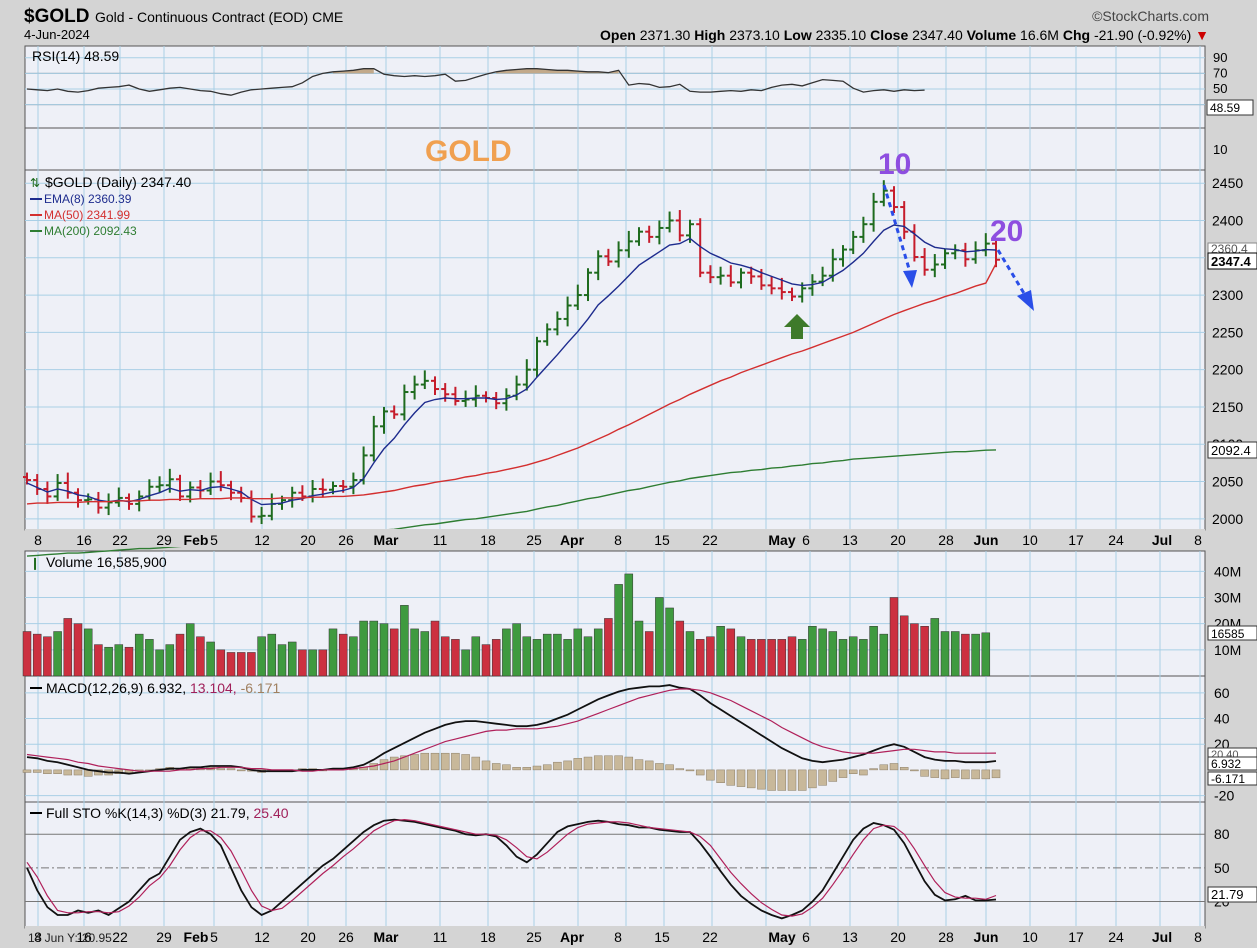  I want to click on macd-tick-label: 40, so click(1222, 719).